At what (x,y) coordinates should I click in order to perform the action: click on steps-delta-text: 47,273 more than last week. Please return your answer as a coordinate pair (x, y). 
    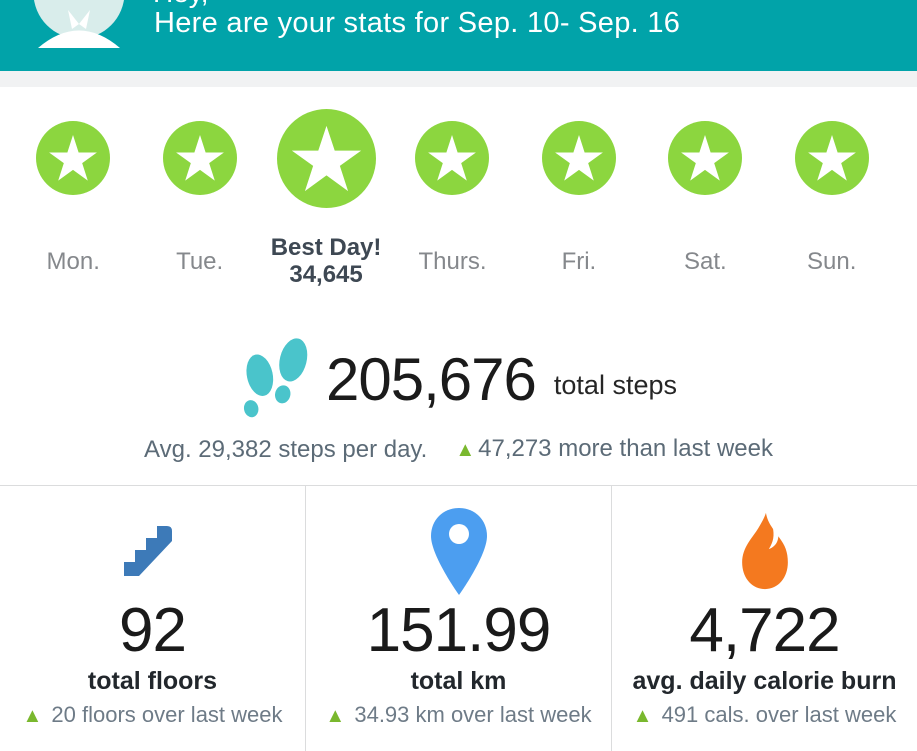
    Looking at the image, I should click on (625, 448).